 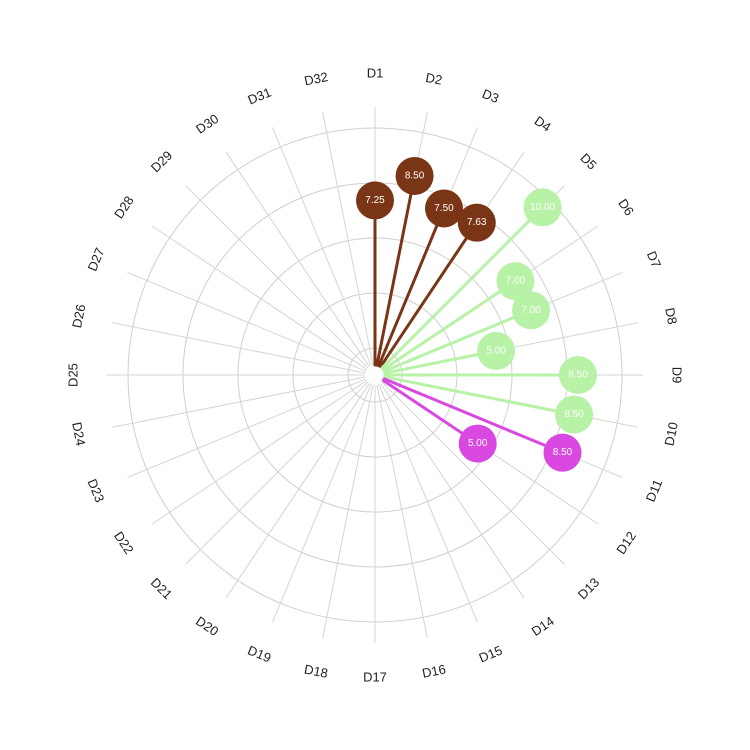 I want to click on value-label-D1: 7.25, so click(x=375, y=200).